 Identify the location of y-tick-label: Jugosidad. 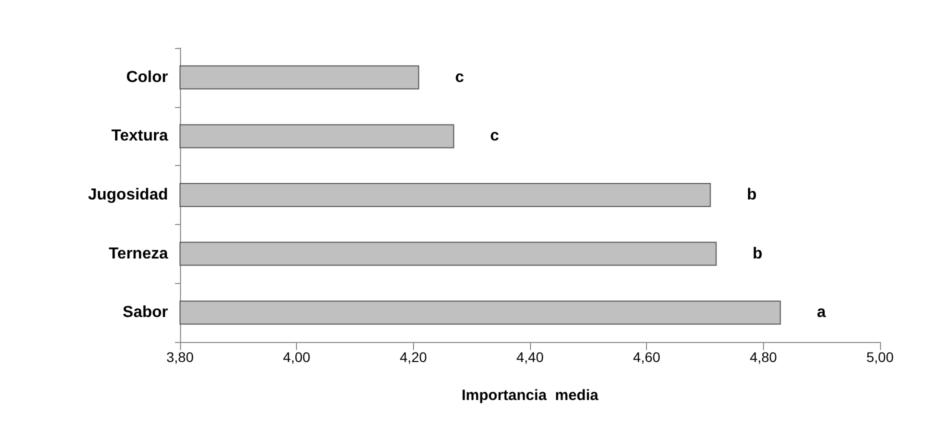
(128, 195).